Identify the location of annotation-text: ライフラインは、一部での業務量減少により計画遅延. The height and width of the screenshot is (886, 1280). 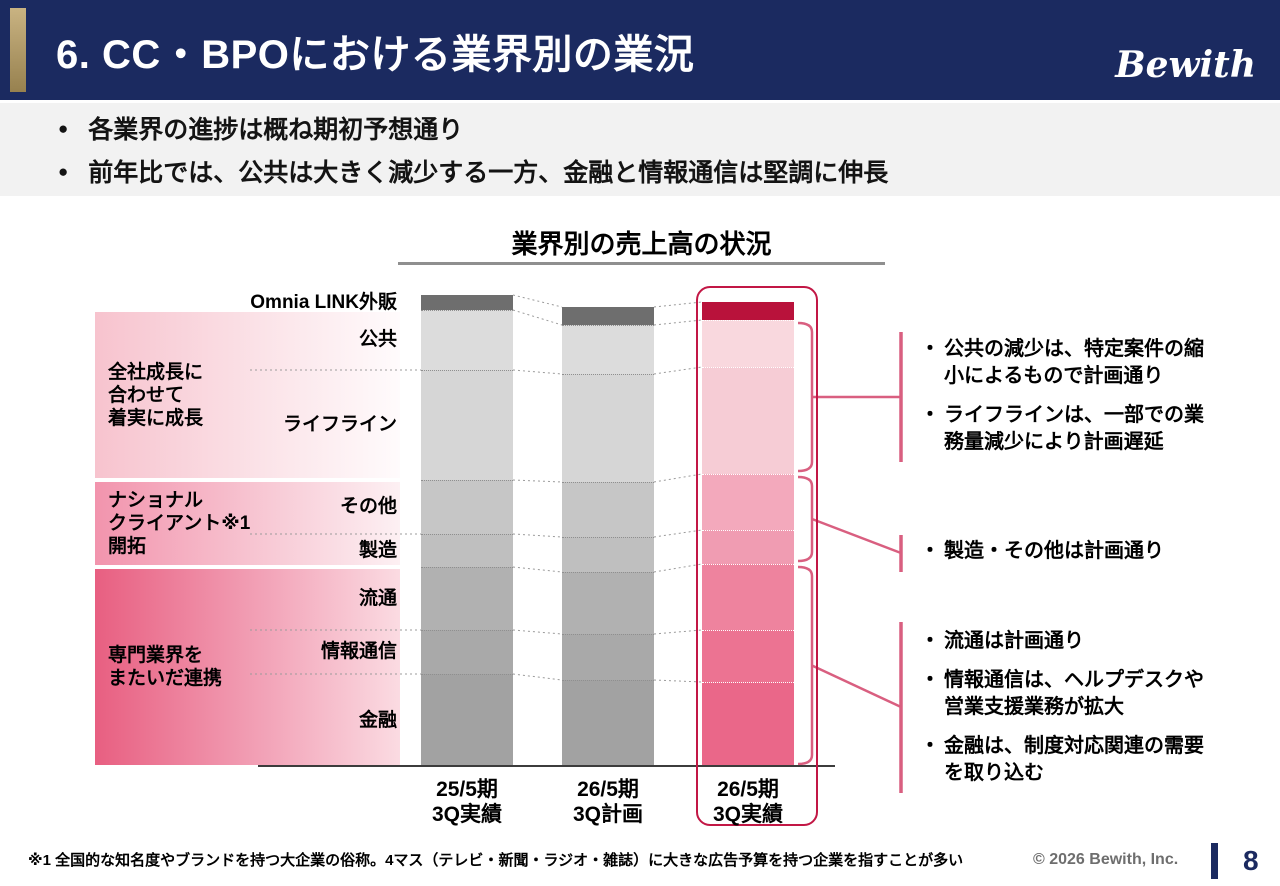
(1074, 428).